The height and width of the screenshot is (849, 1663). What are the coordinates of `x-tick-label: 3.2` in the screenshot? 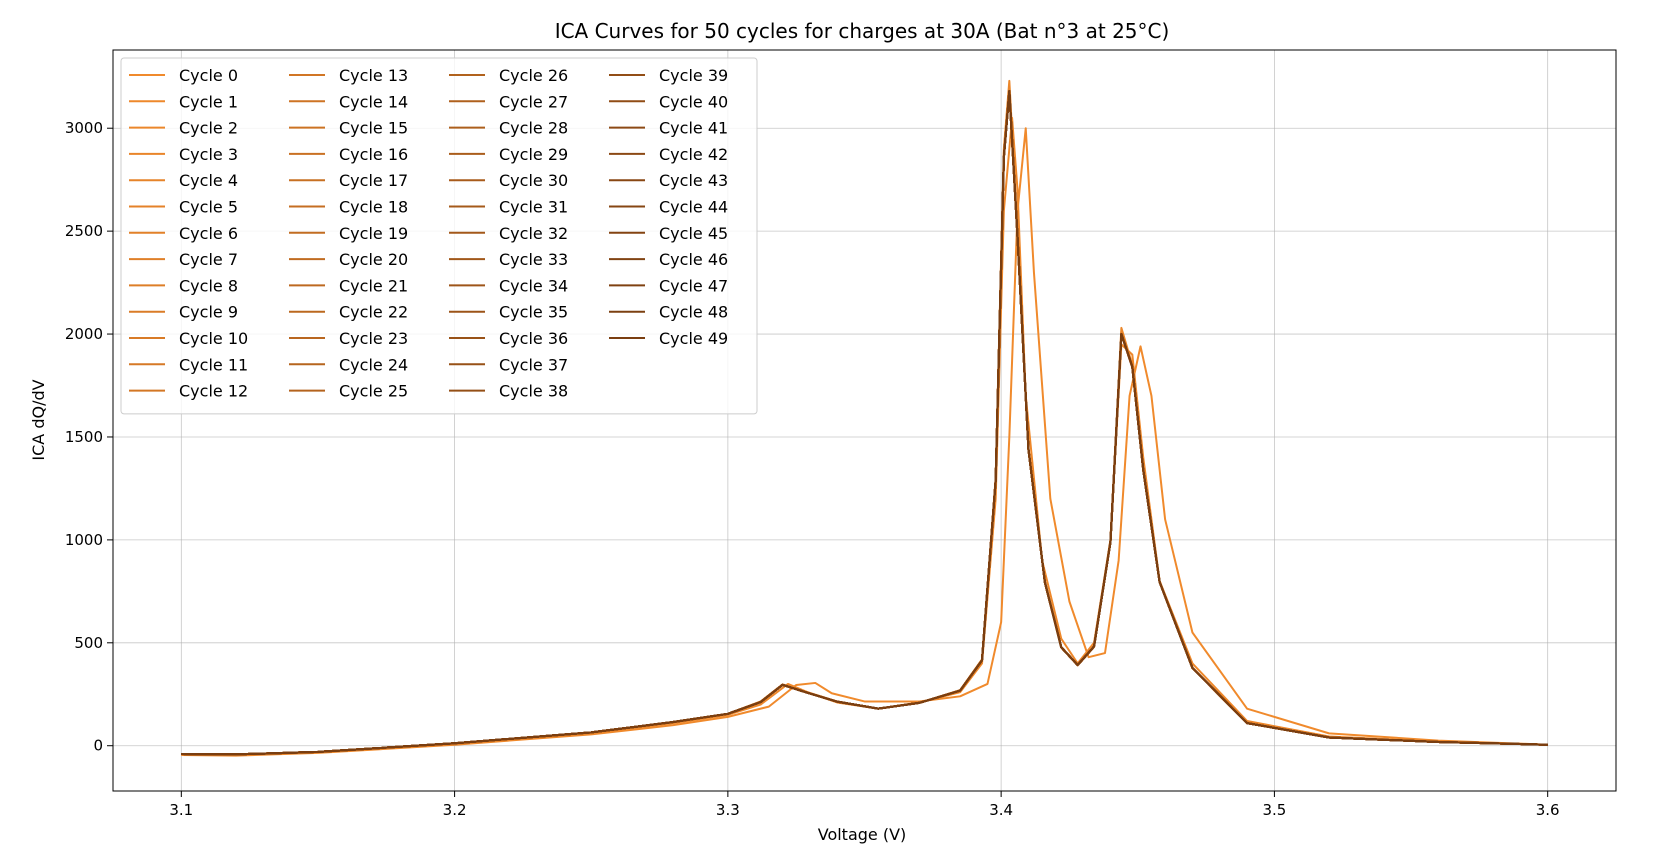 It's located at (455, 810).